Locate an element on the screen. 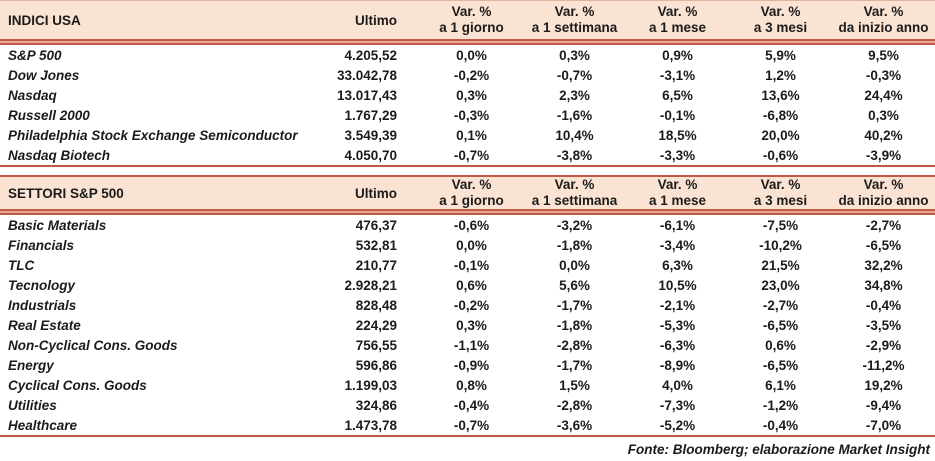 The image size is (935, 461). var-value: 1,5% is located at coordinates (574, 385).